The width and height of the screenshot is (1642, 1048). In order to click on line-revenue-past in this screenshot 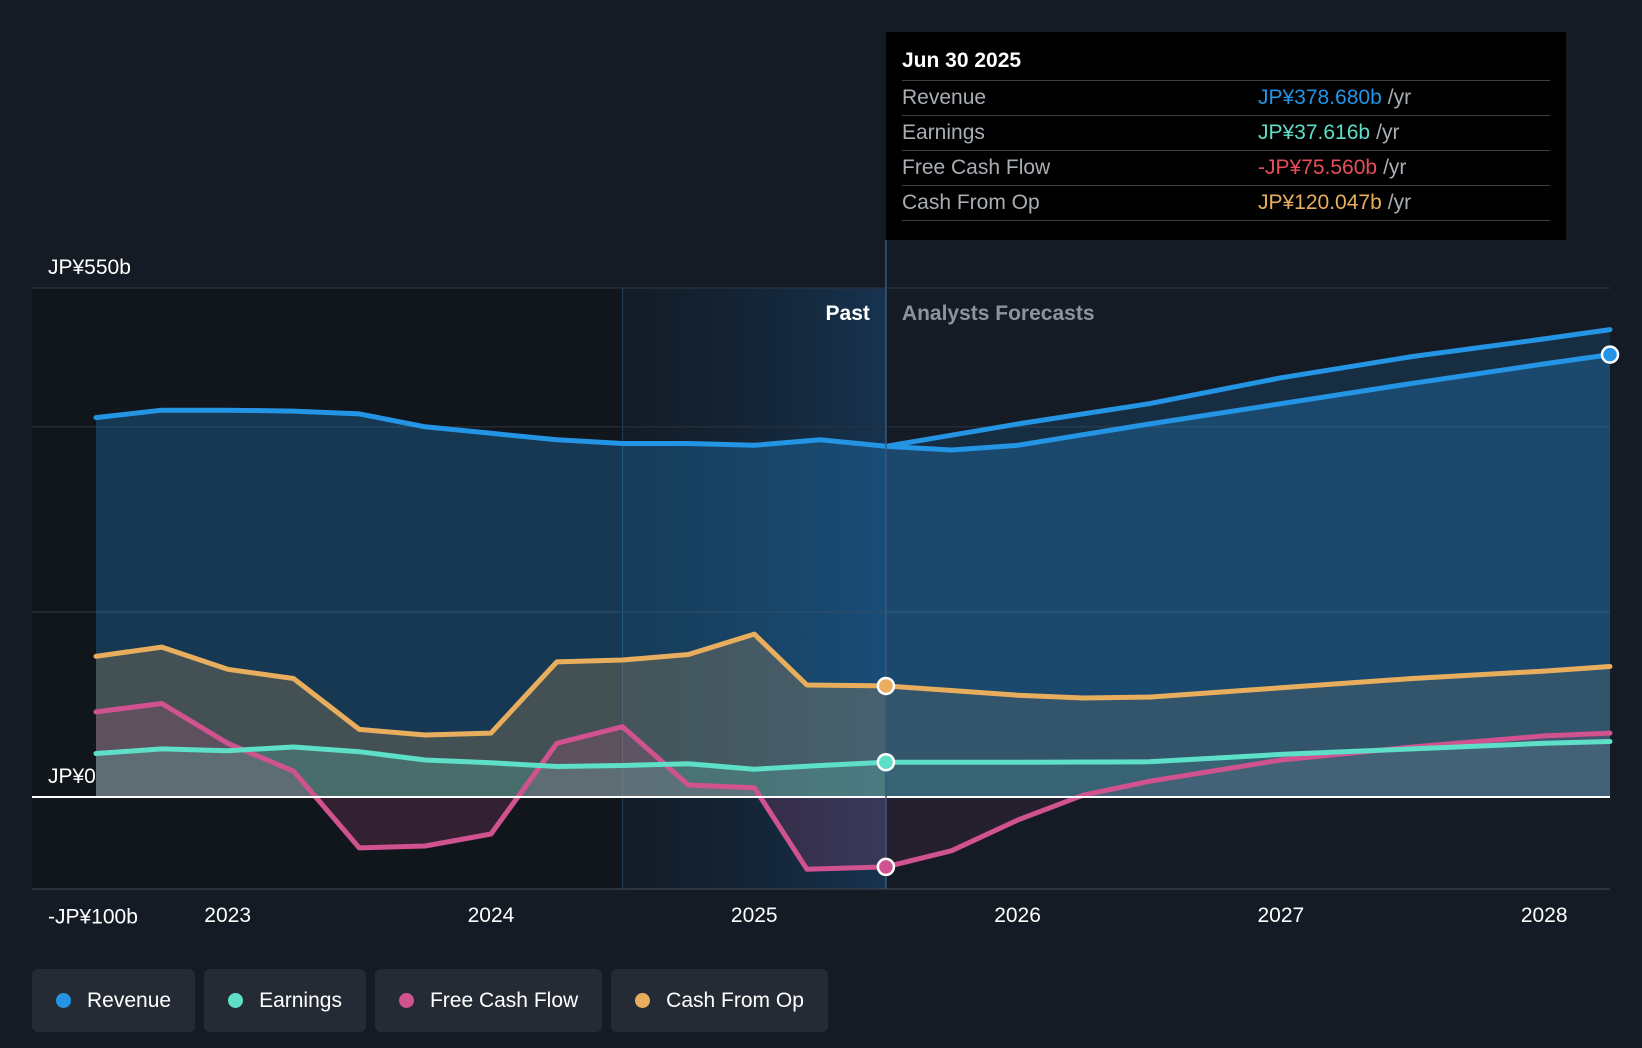, I will do `click(853, 402)`.